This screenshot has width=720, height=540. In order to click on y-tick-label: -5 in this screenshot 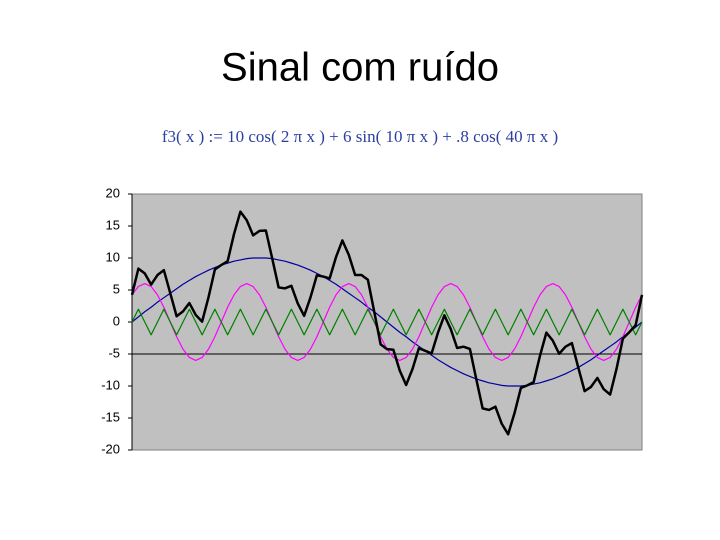, I will do `click(114, 352)`.